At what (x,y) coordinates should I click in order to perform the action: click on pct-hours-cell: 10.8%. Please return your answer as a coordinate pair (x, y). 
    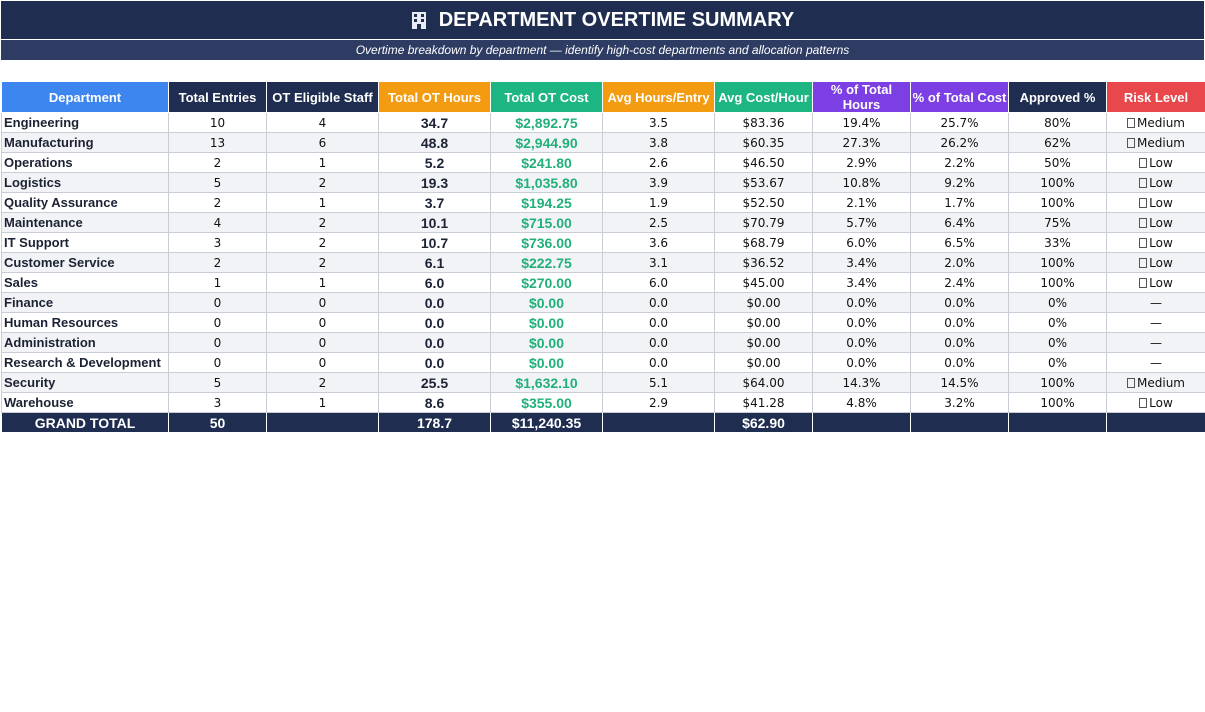
    Looking at the image, I should click on (861, 182).